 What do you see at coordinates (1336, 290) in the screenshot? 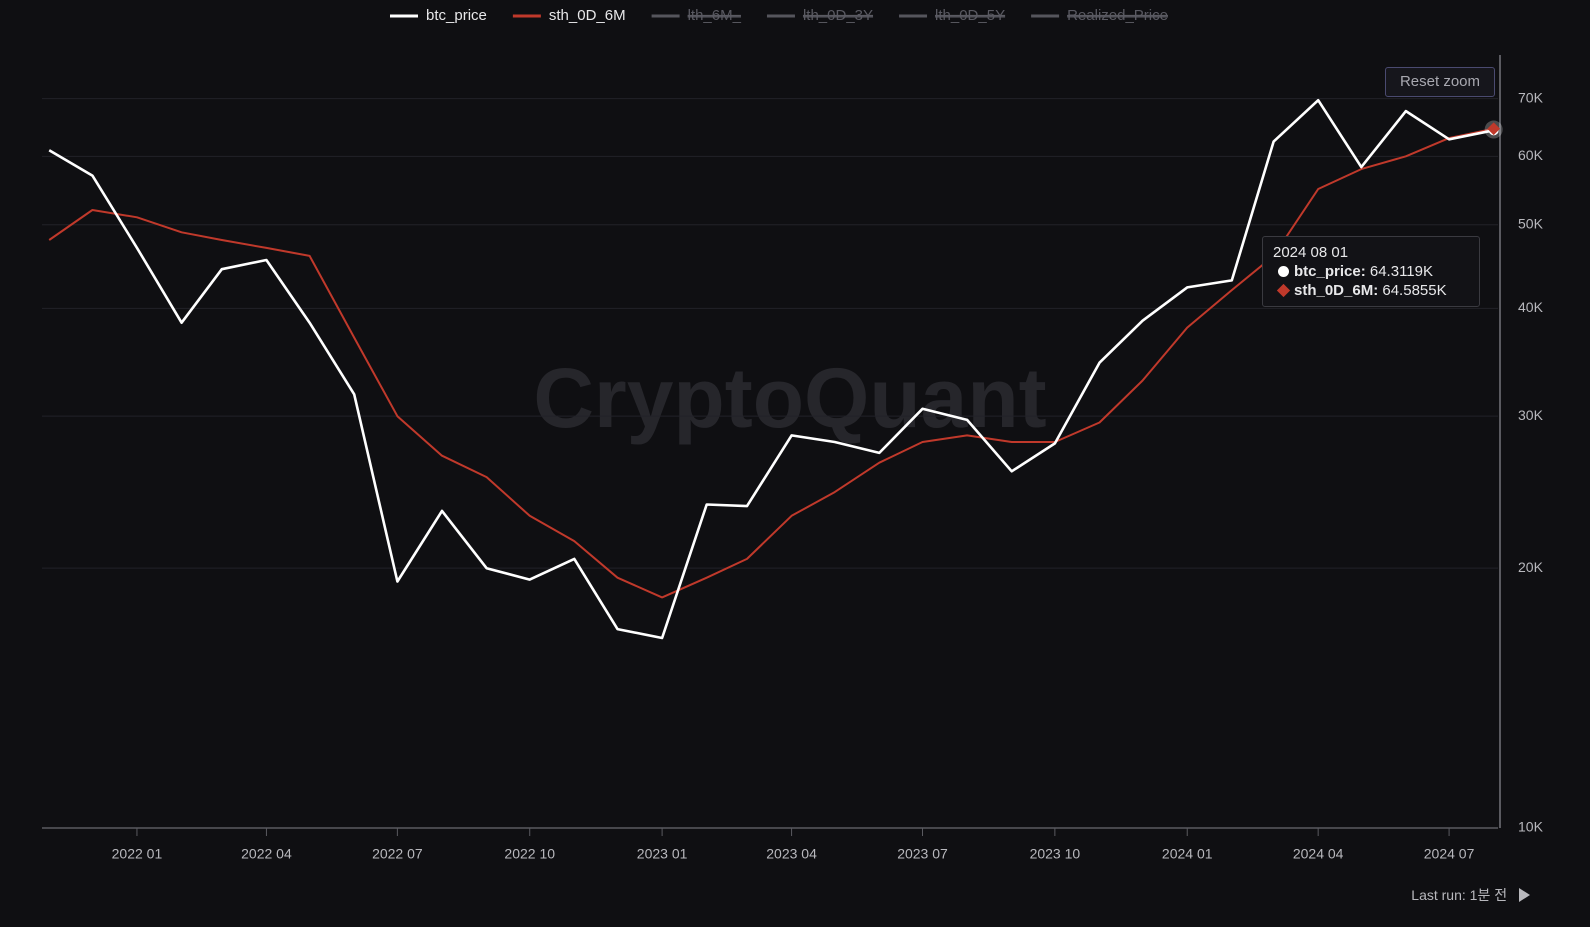
I see `tooltip-series: sth_0D_6M` at bounding box center [1336, 290].